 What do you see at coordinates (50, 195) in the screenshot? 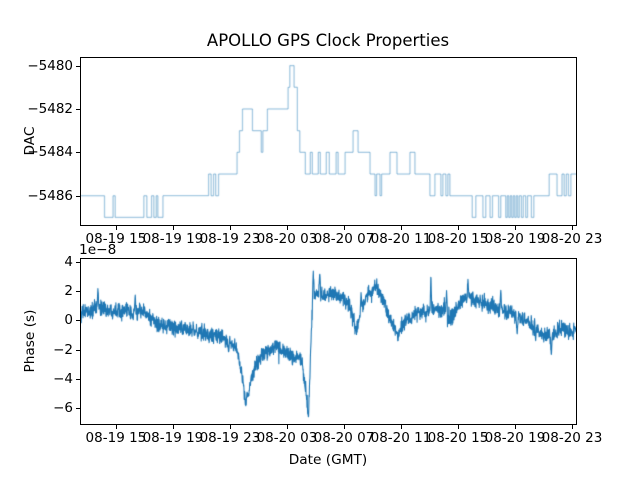
I see `y-tick-label: −5486` at bounding box center [50, 195].